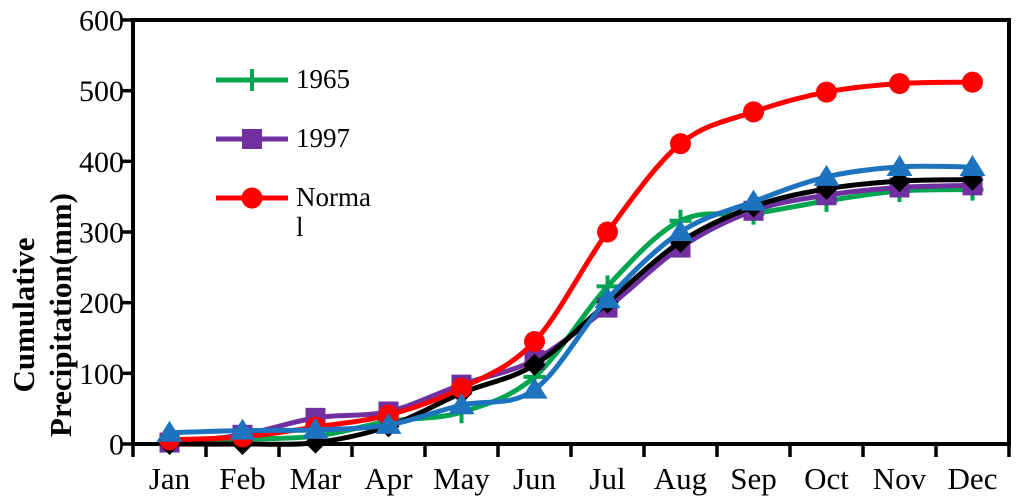  I want to click on x-tick-label-mar: Mar, so click(316, 478).